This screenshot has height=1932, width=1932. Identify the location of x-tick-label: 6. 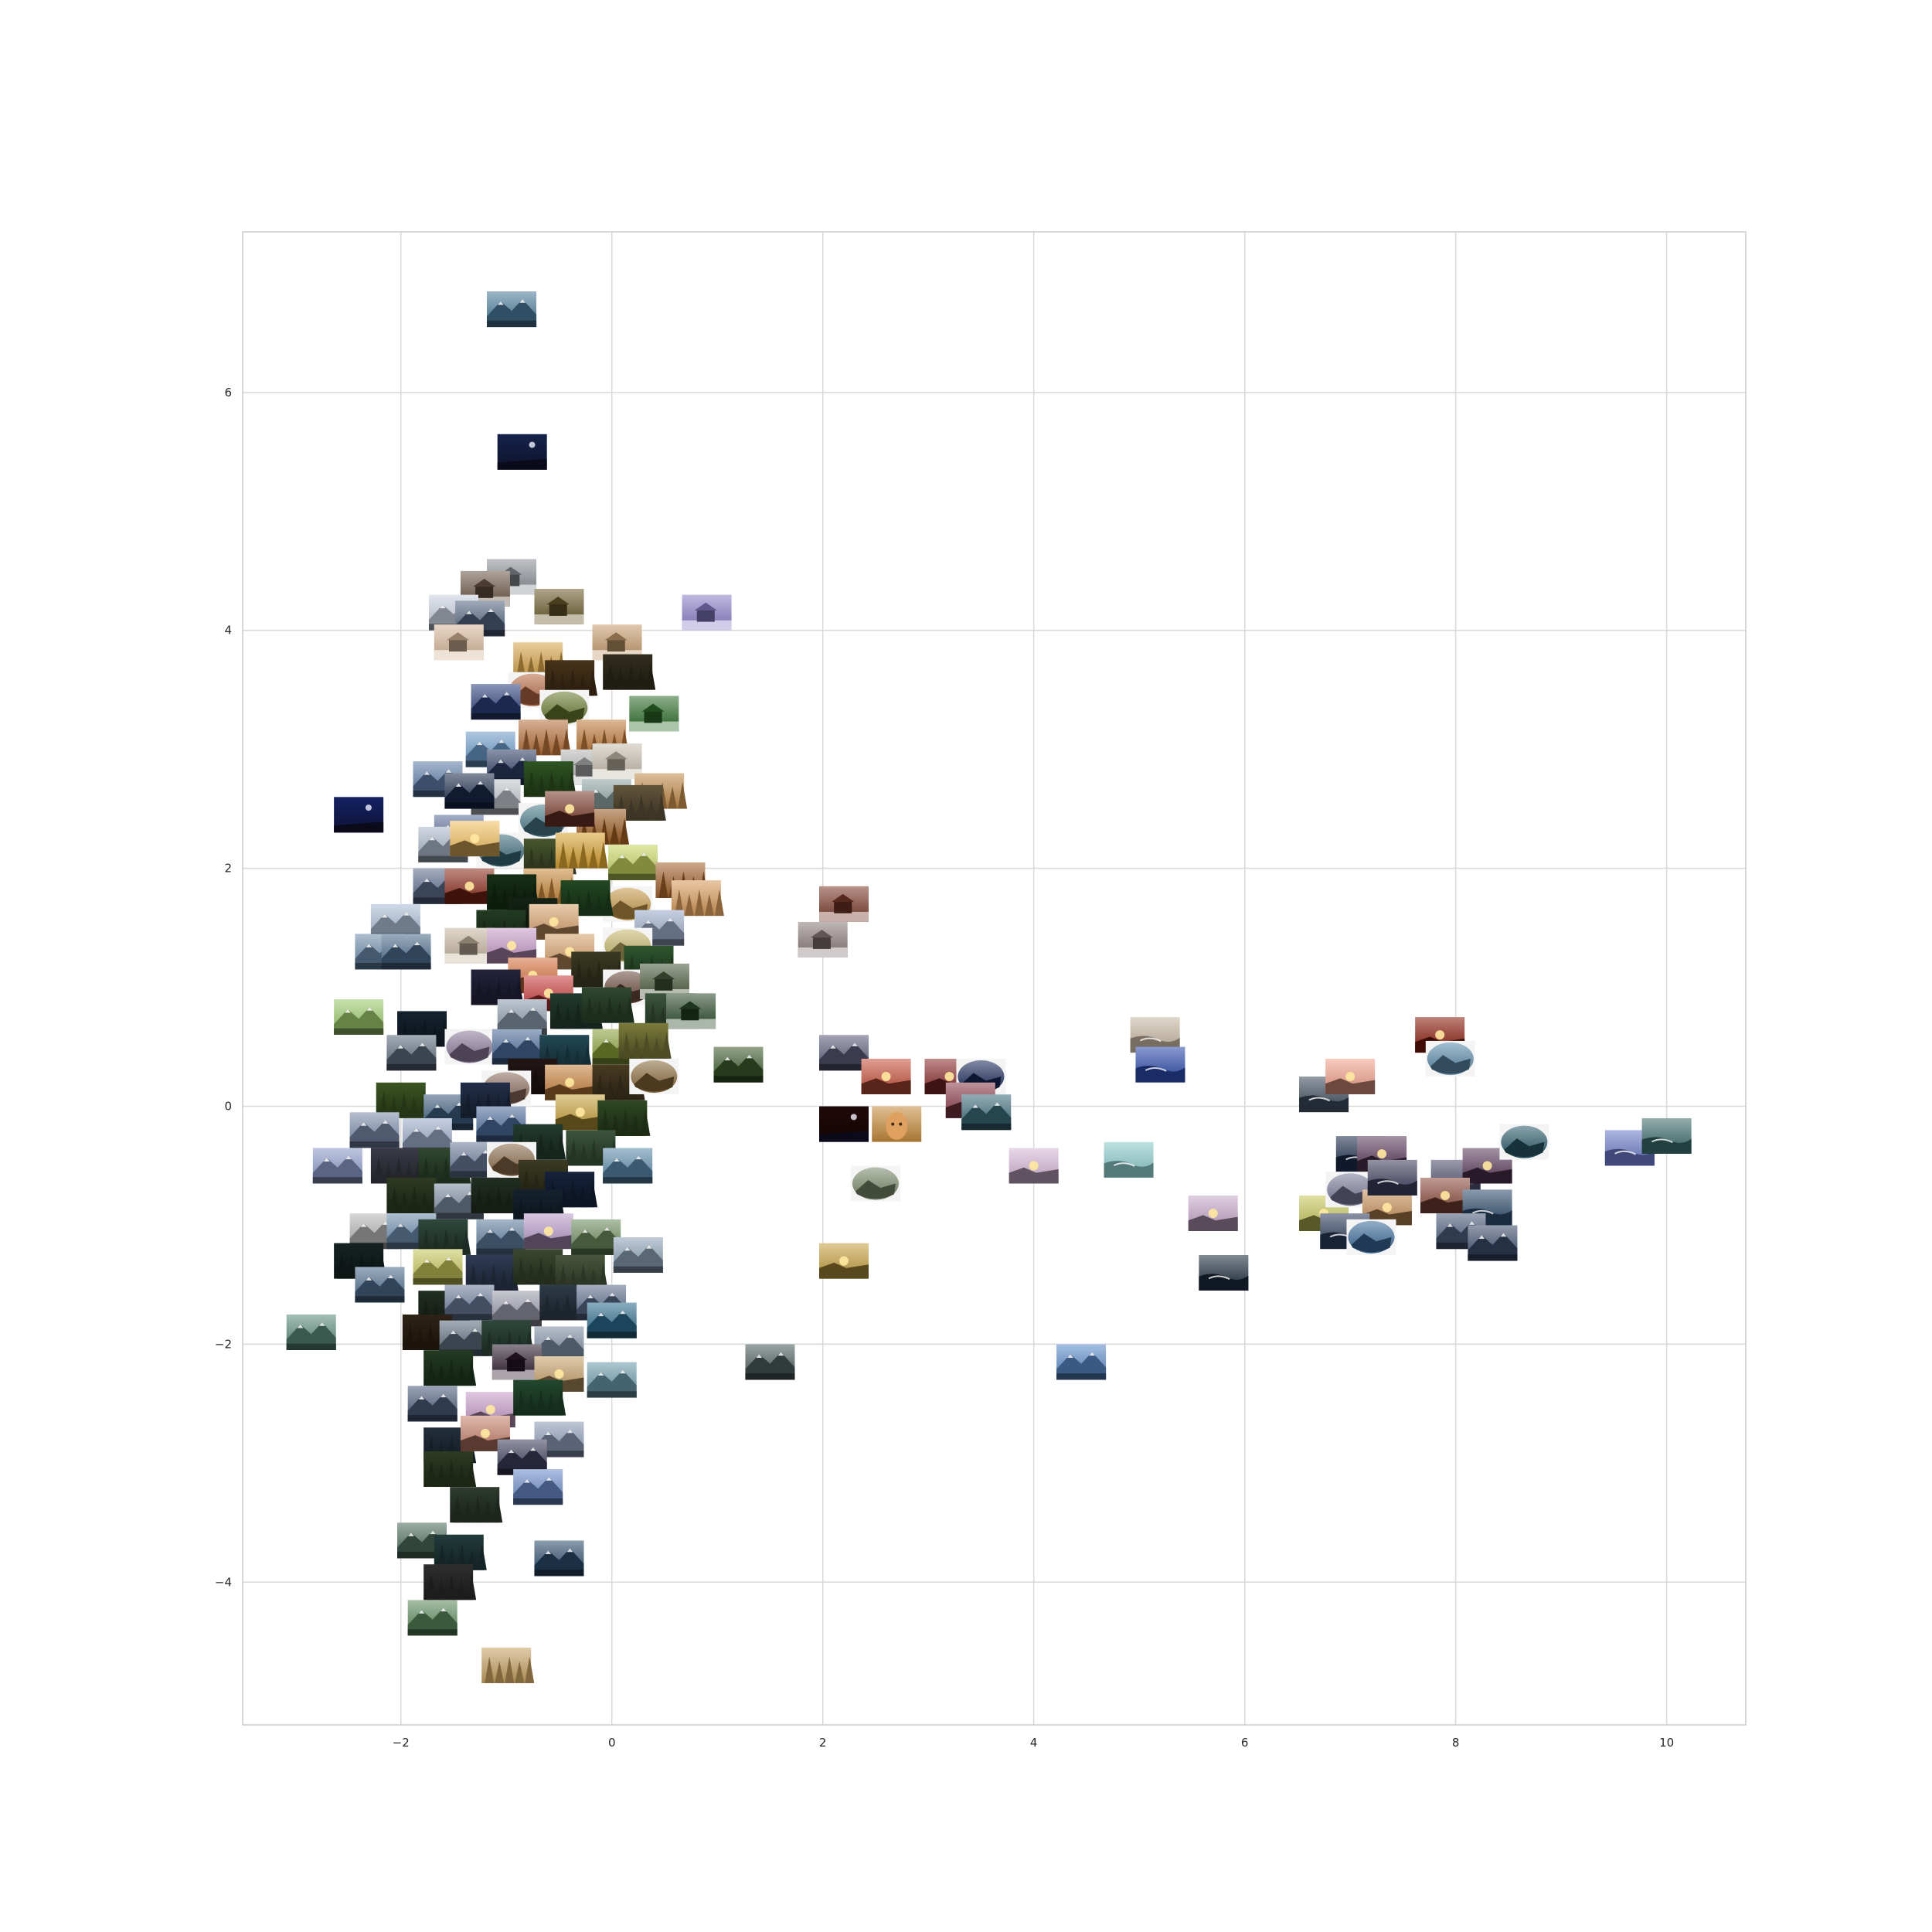
(1245, 1743).